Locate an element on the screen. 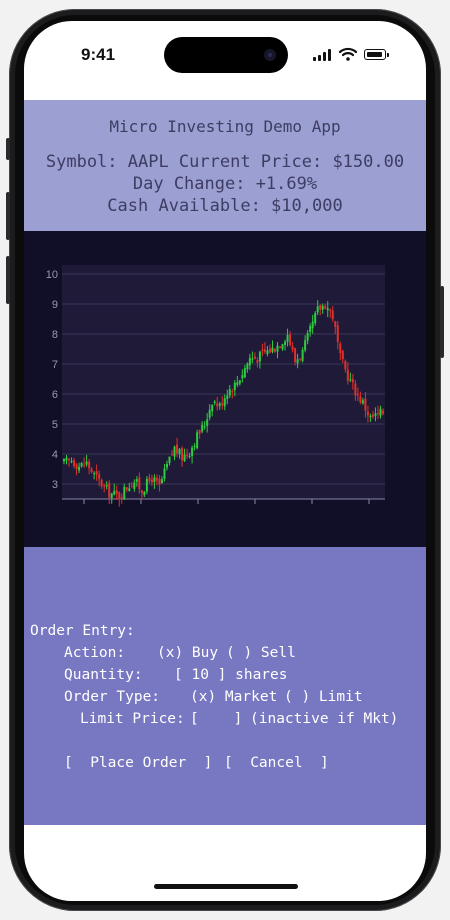 This screenshot has height=920, width=450. symbol-price-line: Symbol: AAPL Current Price: $150.00 is located at coordinates (225, 162).